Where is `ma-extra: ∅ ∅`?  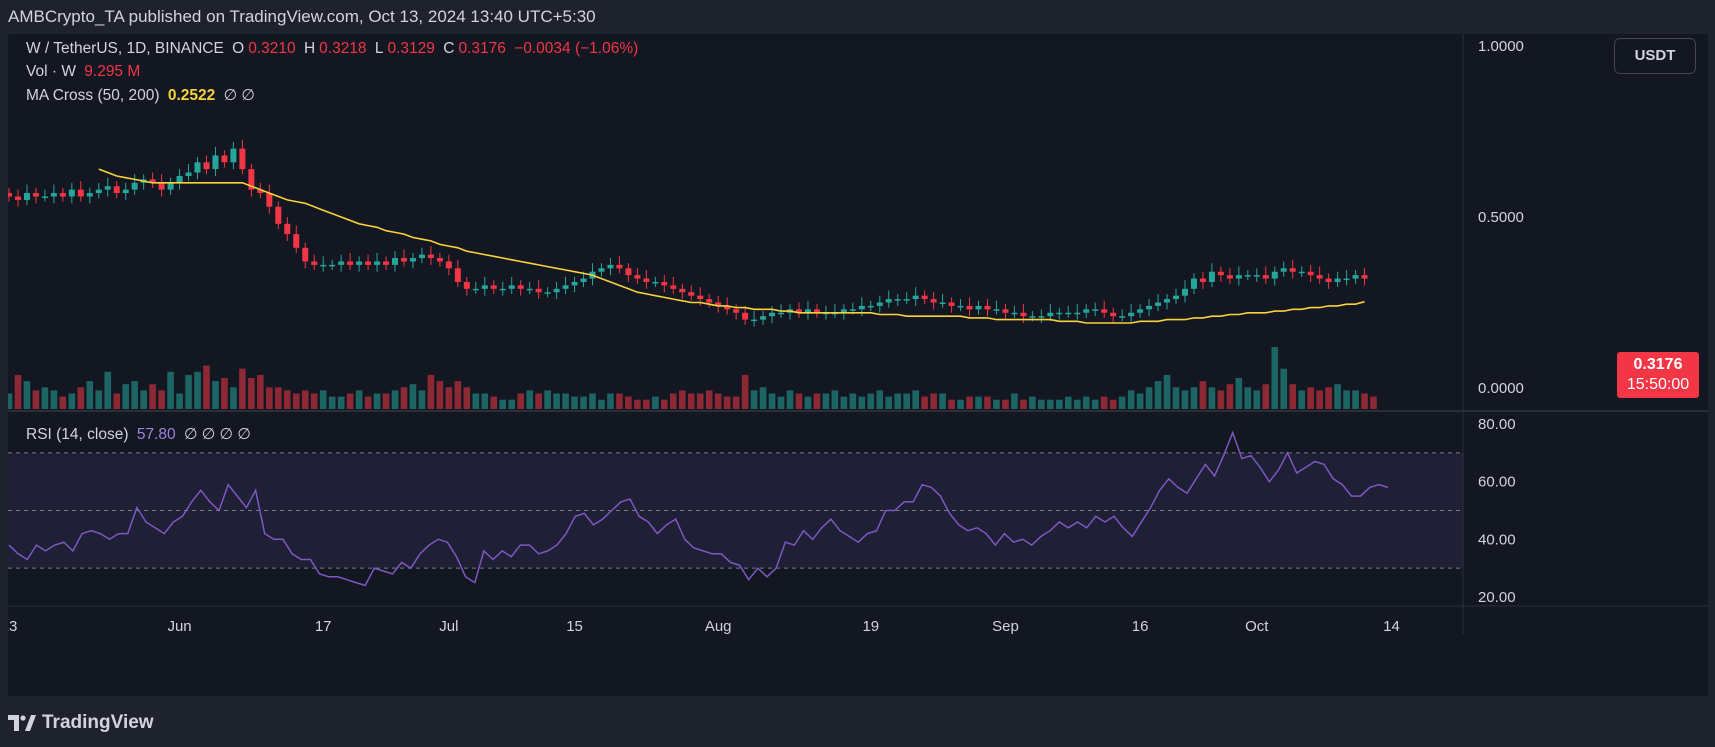 ma-extra: ∅ ∅ is located at coordinates (239, 95).